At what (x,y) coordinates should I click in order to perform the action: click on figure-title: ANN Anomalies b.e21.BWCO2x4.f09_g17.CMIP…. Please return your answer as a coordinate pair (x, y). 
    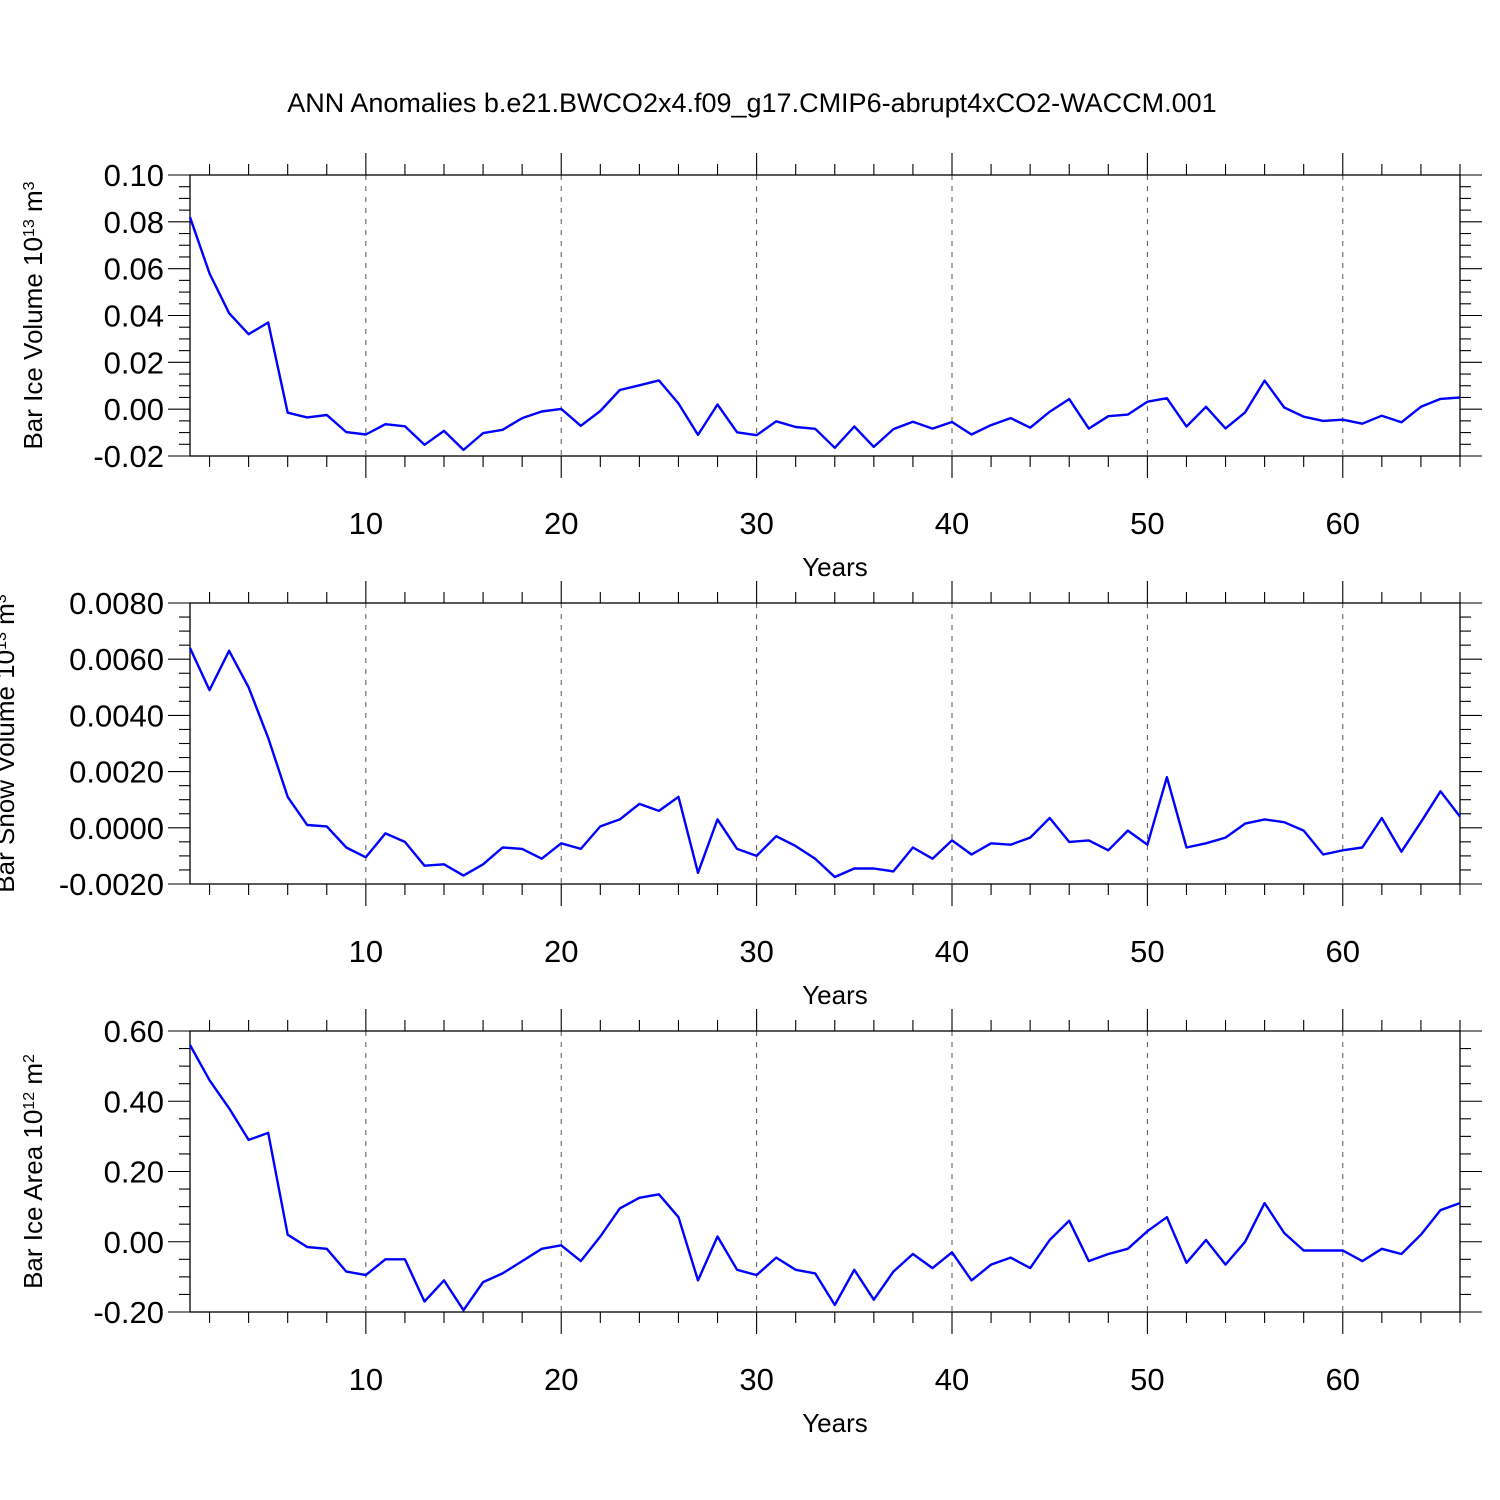
    Looking at the image, I should click on (751, 103).